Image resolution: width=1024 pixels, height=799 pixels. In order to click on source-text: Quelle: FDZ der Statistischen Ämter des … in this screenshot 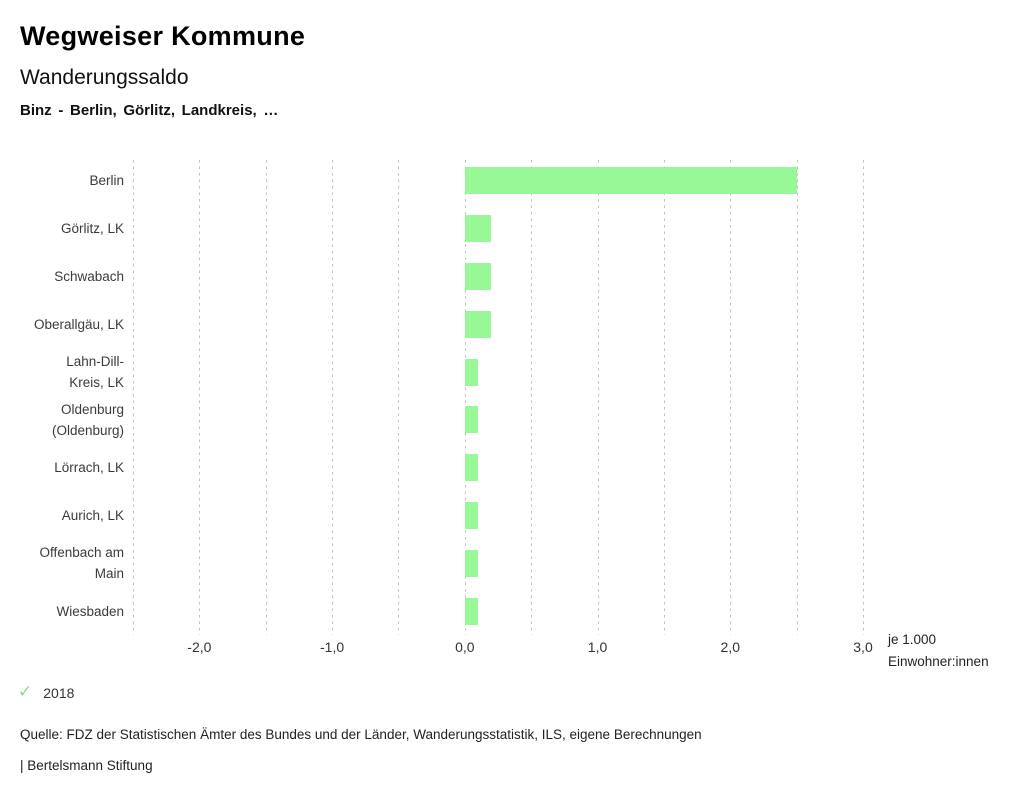, I will do `click(361, 734)`.